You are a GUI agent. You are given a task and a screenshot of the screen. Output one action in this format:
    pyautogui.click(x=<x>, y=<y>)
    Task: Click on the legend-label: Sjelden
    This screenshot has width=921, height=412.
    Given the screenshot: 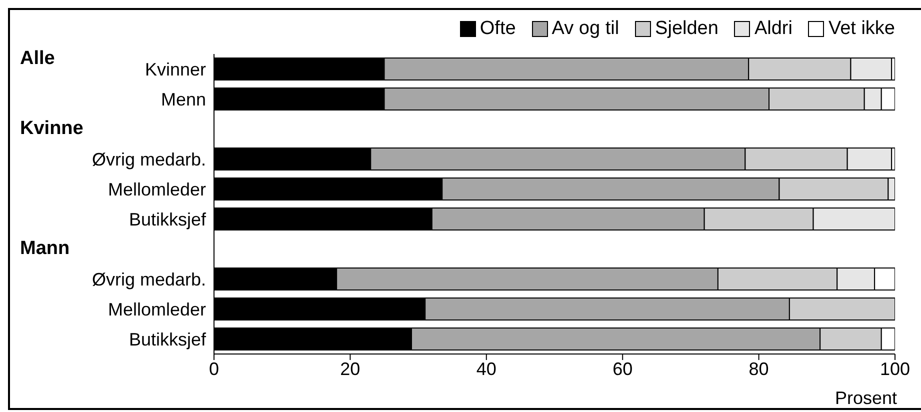 What is the action you would take?
    pyautogui.click(x=686, y=29)
    